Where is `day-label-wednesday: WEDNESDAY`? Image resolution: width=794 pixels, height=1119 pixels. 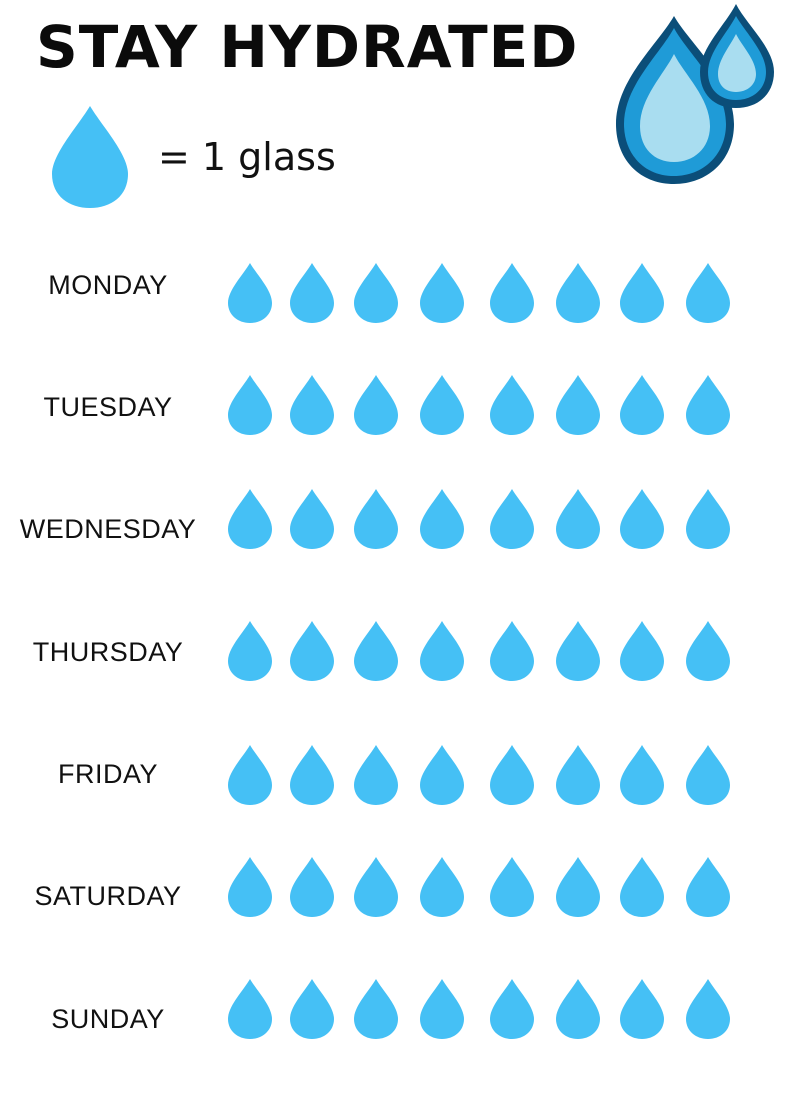 day-label-wednesday: WEDNESDAY is located at coordinates (108, 529).